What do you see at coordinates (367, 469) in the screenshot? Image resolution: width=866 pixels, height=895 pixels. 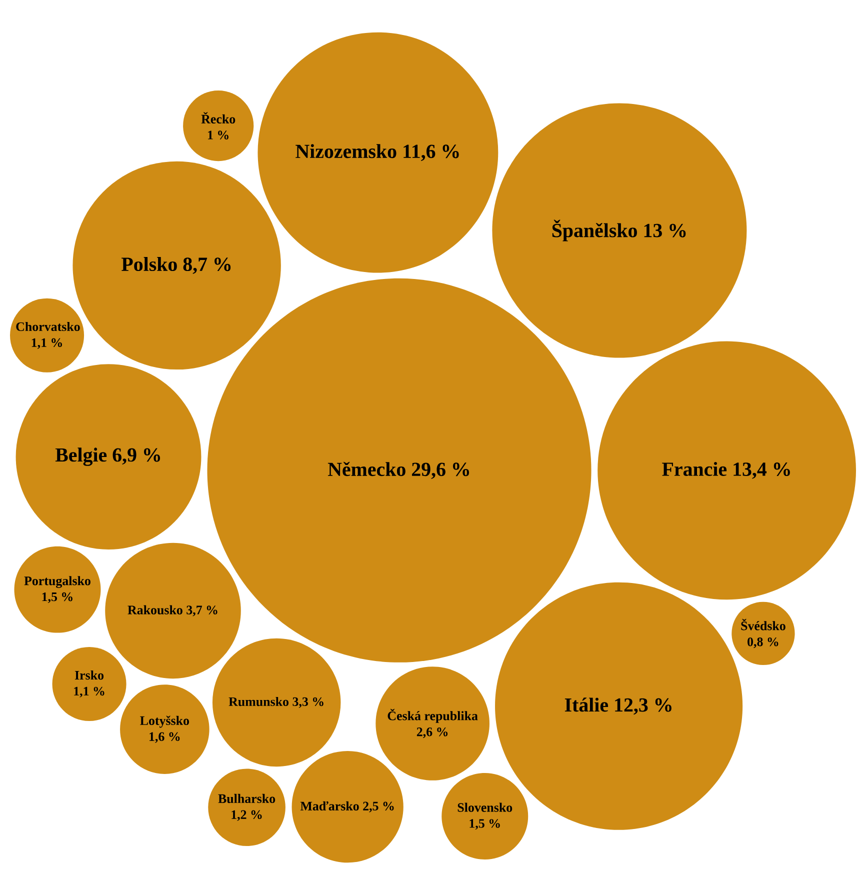 I see `category-label: Německo` at bounding box center [367, 469].